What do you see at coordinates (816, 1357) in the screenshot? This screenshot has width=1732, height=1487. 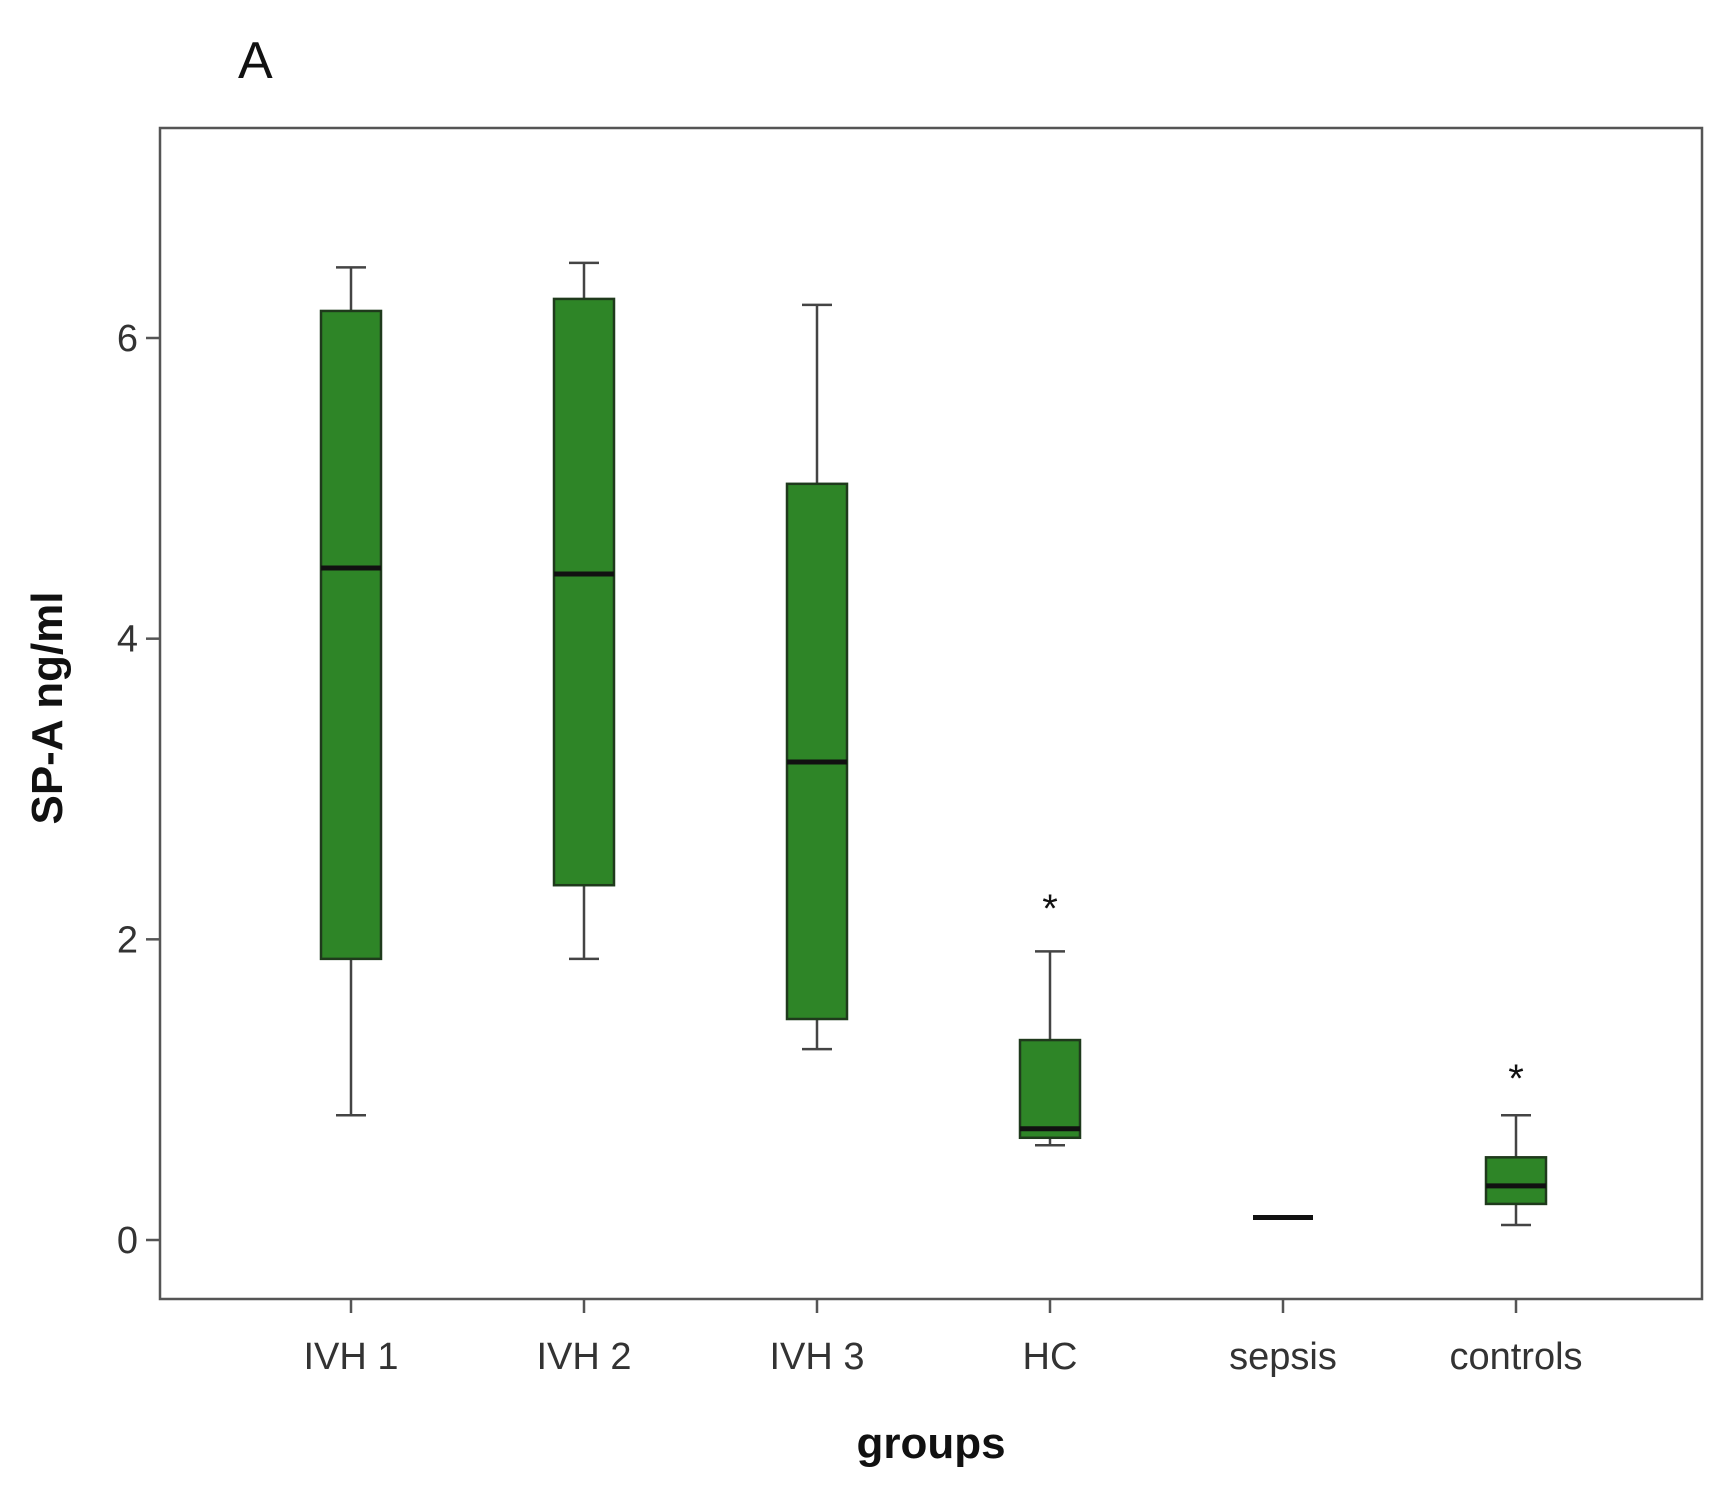 I see `x-tick-label: IVH 3` at bounding box center [816, 1357].